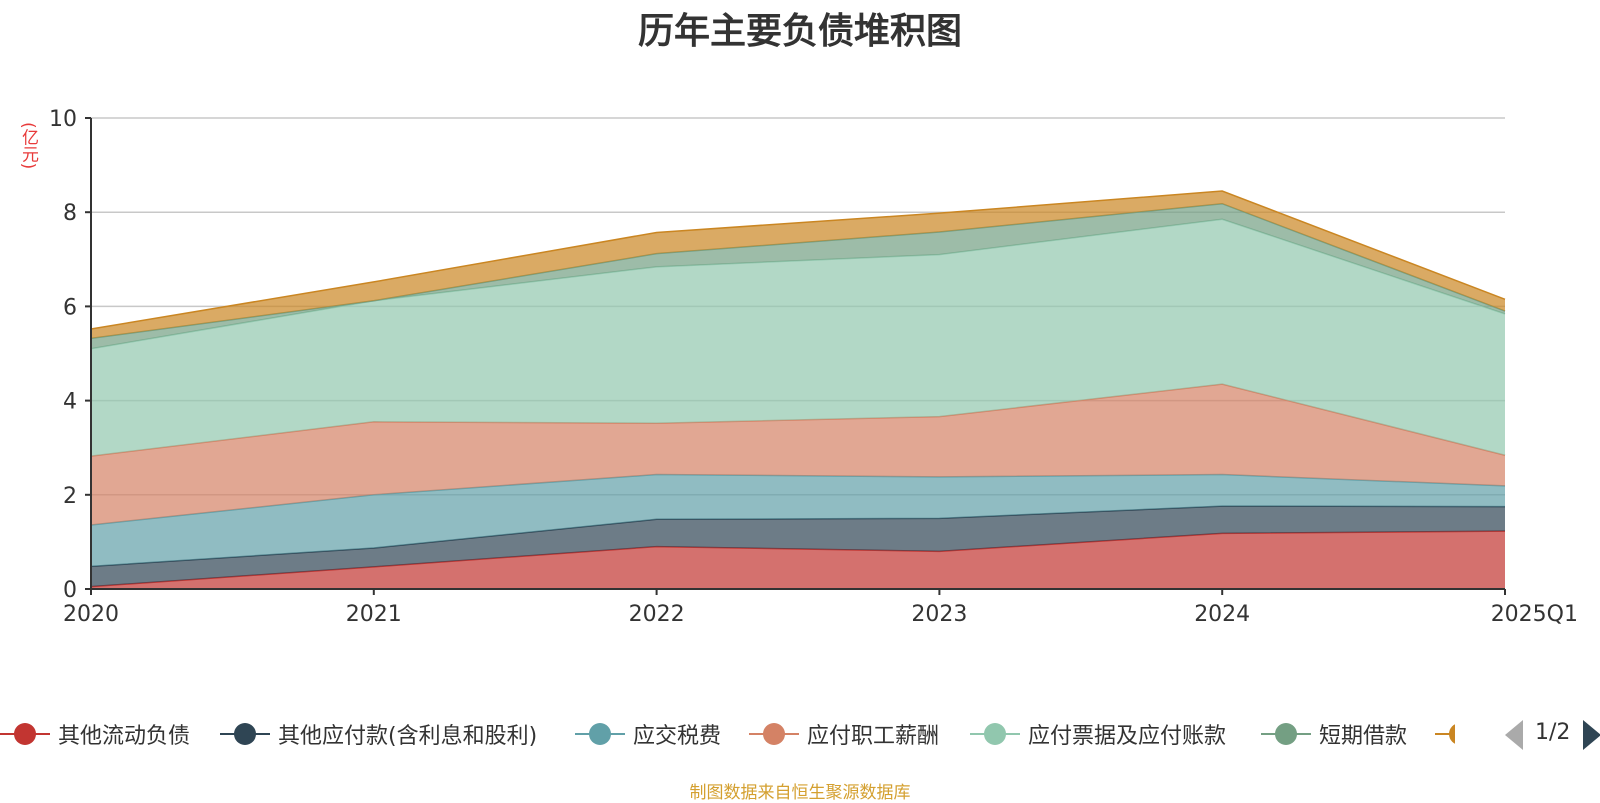 Image resolution: width=1600 pixels, height=803 pixels. I want to click on legend-item-notes-accounts-payable: 应付票据及应付账款, so click(1098, 734).